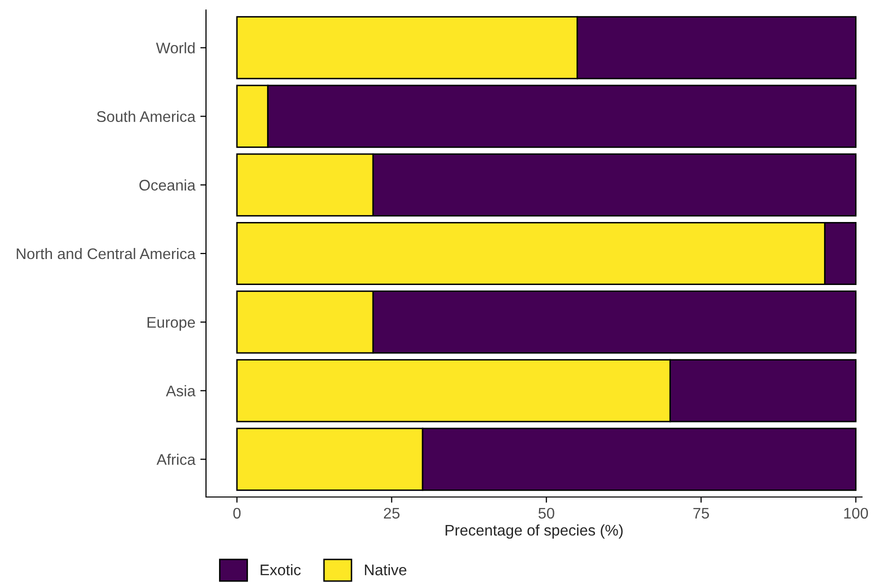 This screenshot has height=583, width=878. Describe the element at coordinates (280, 570) in the screenshot. I see `legend-label: Exotic` at that location.